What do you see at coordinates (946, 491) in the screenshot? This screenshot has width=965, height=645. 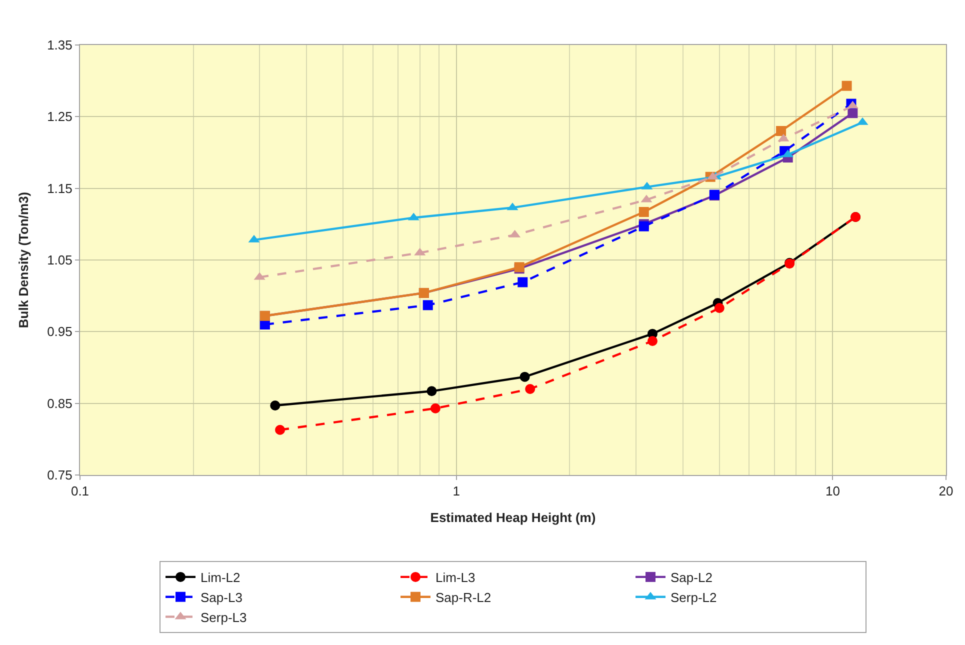 I see `x-tick-label: 20` at bounding box center [946, 491].